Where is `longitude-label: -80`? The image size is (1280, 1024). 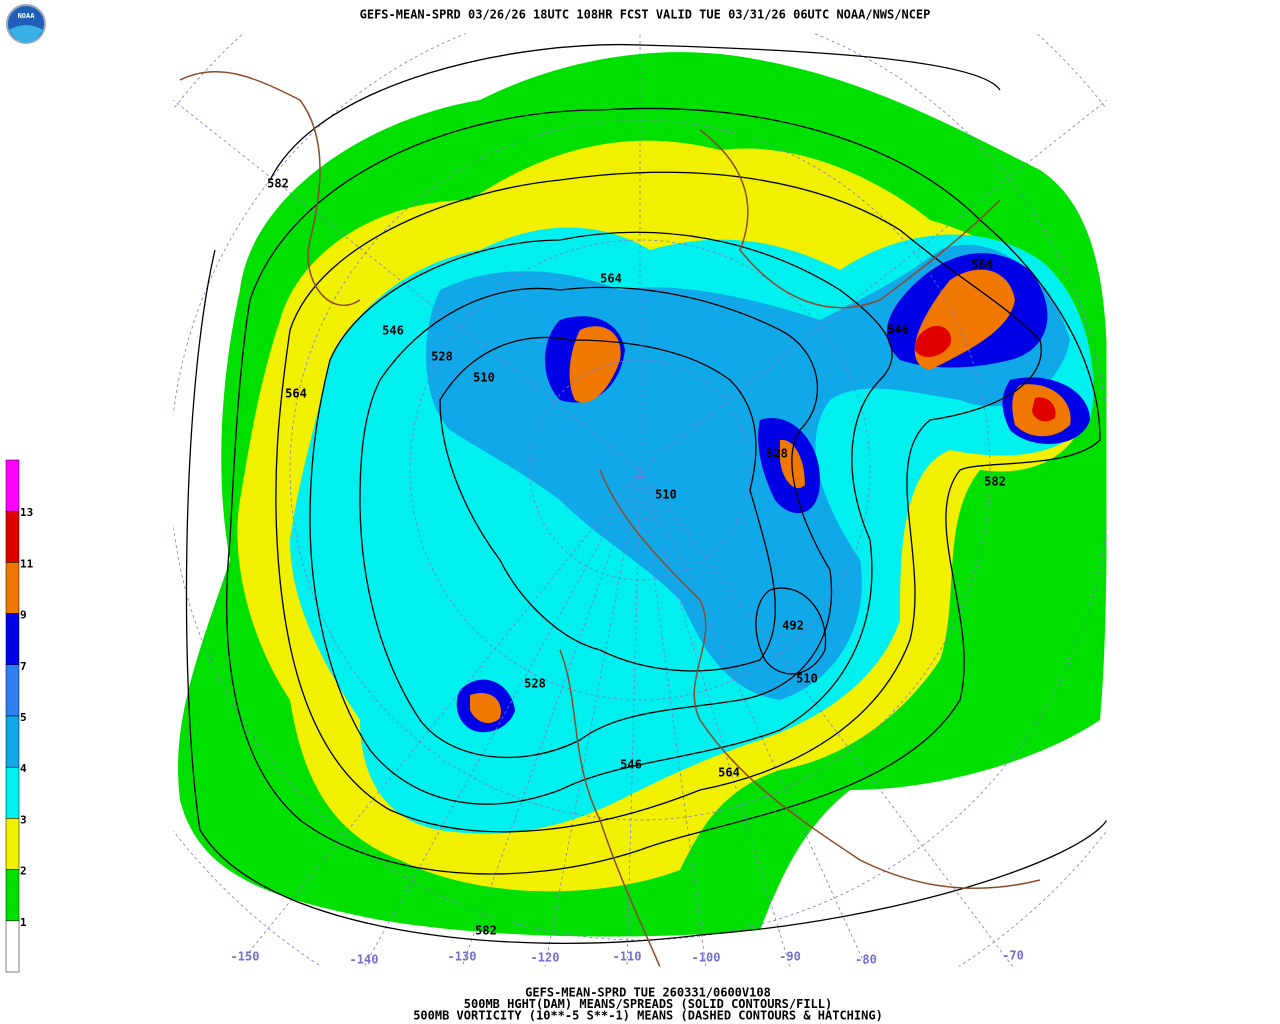
longitude-label: -80 is located at coordinates (866, 960).